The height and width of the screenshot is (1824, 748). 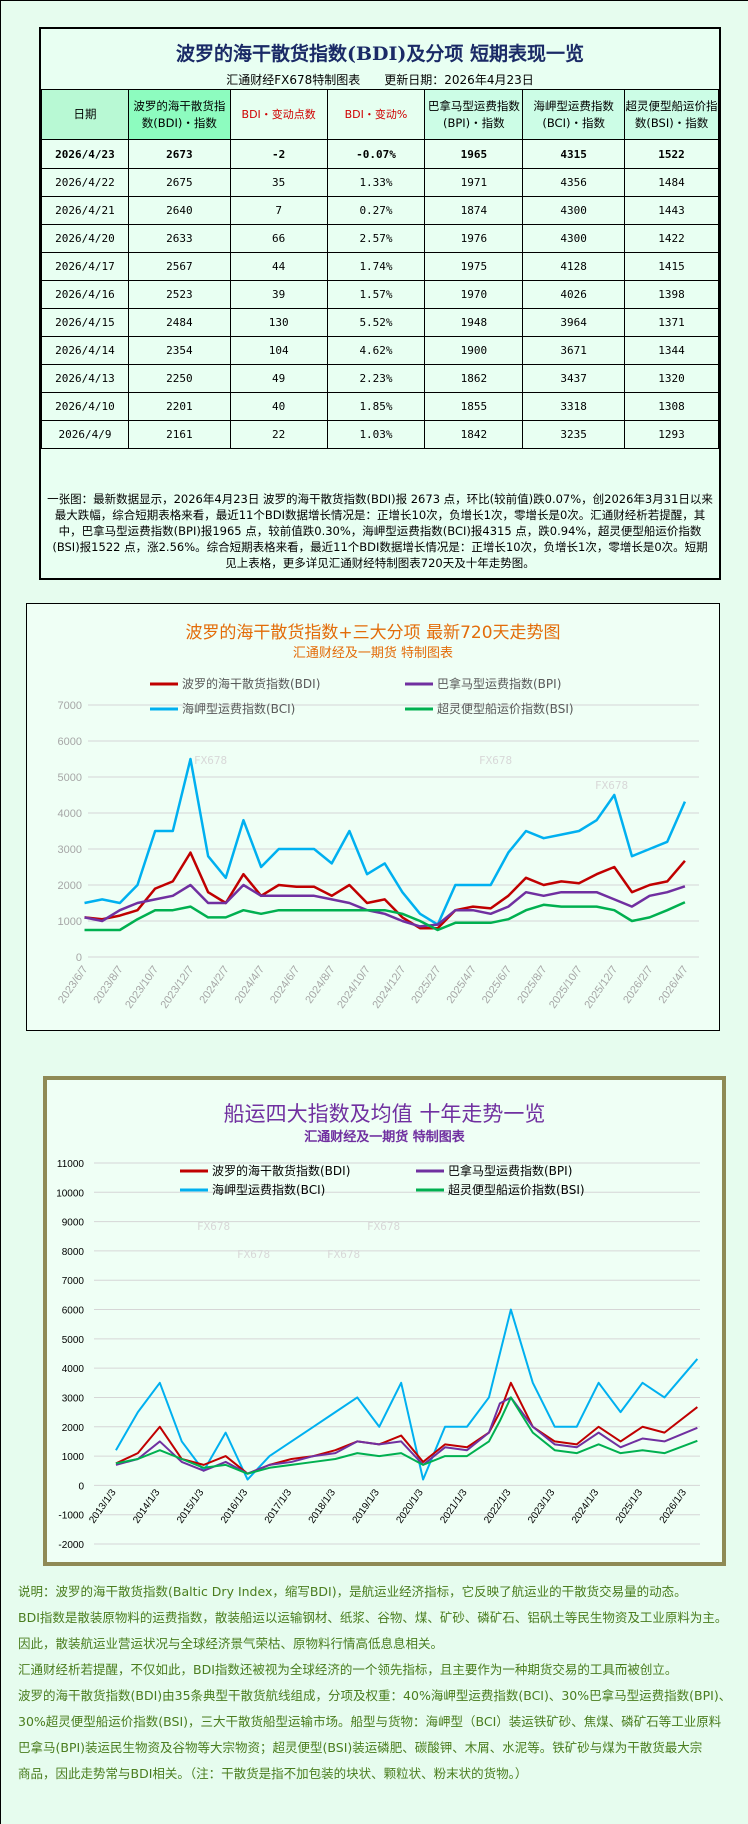 What do you see at coordinates (73, 1223) in the screenshot?
I see `y-tick-label: 9000` at bounding box center [73, 1223].